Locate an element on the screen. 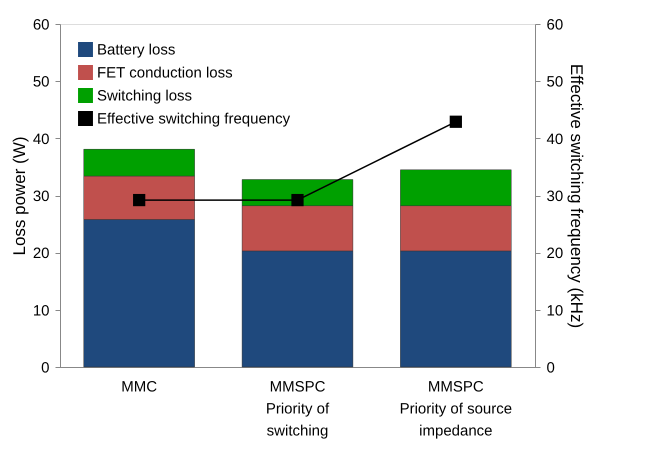  y2-tick-label: 50 is located at coordinates (555, 82).